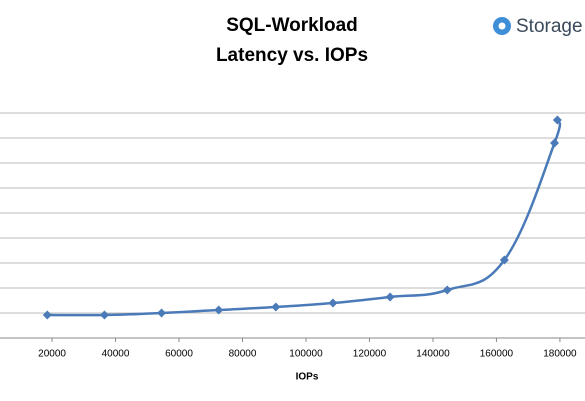 The image size is (585, 401). I want to click on x-tick-label: 60000, so click(179, 354).